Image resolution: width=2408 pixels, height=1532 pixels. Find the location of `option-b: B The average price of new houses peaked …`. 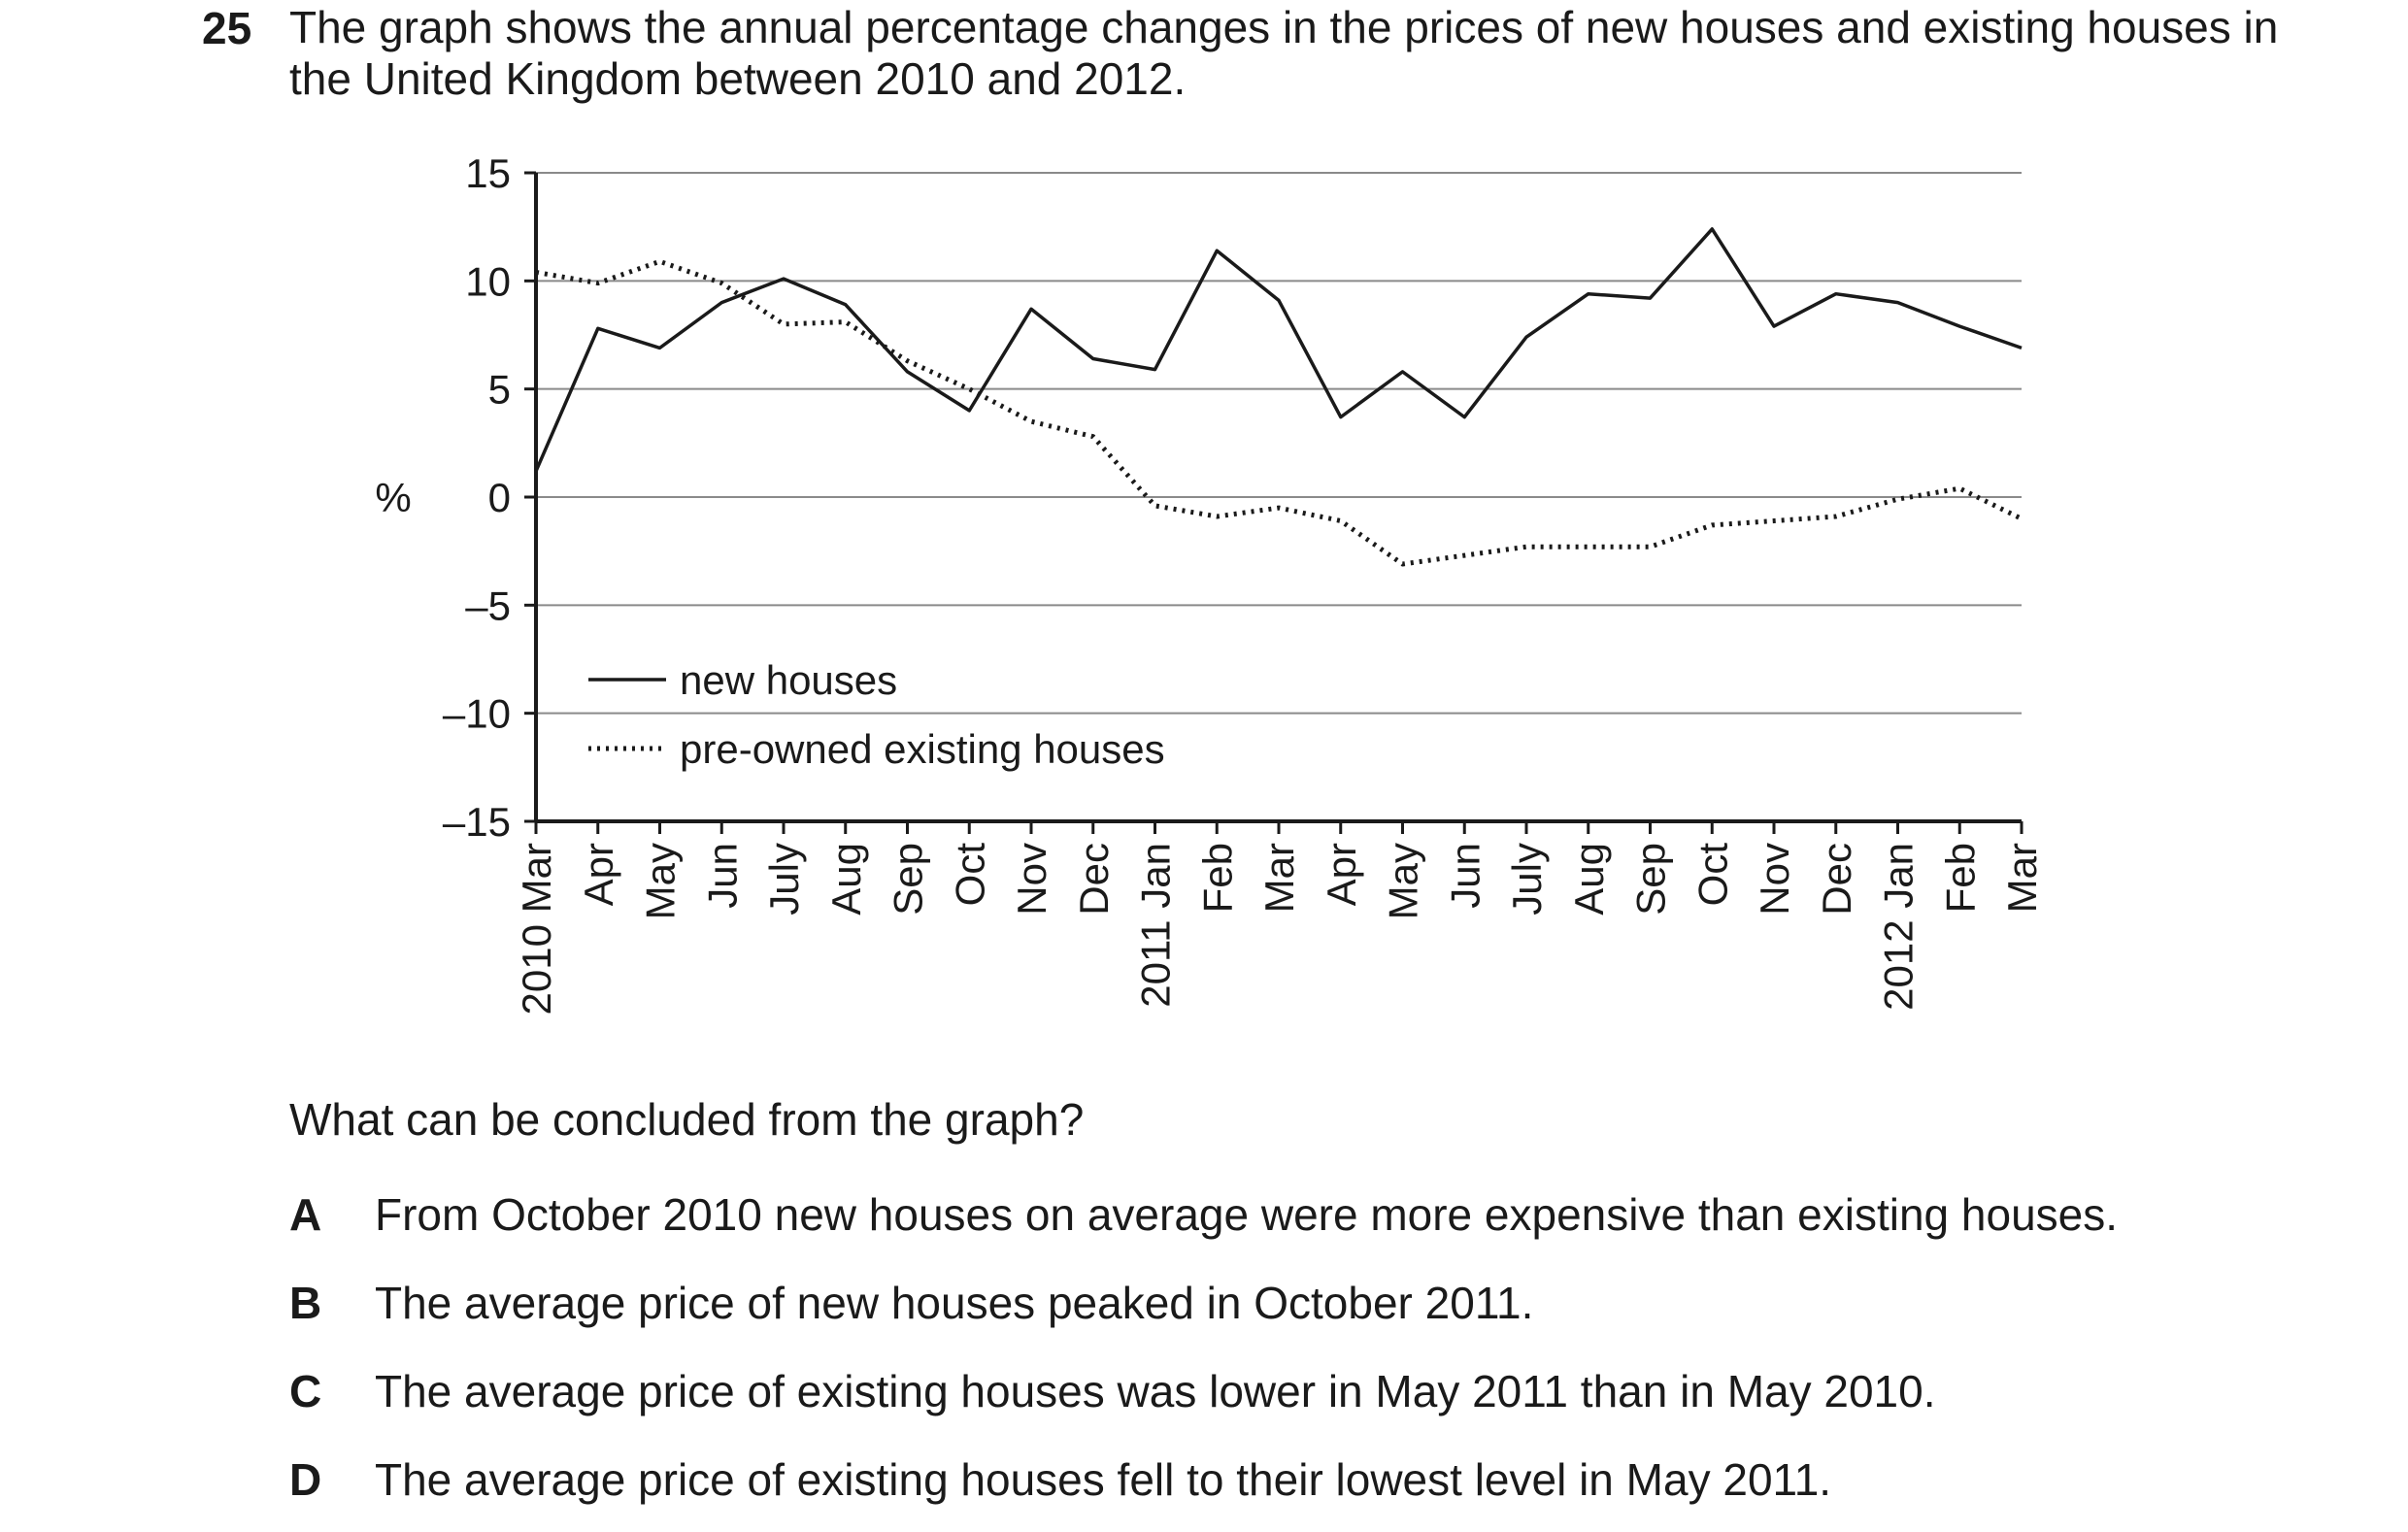

option-b: B The average price of new houses peaked … is located at coordinates (911, 1303).